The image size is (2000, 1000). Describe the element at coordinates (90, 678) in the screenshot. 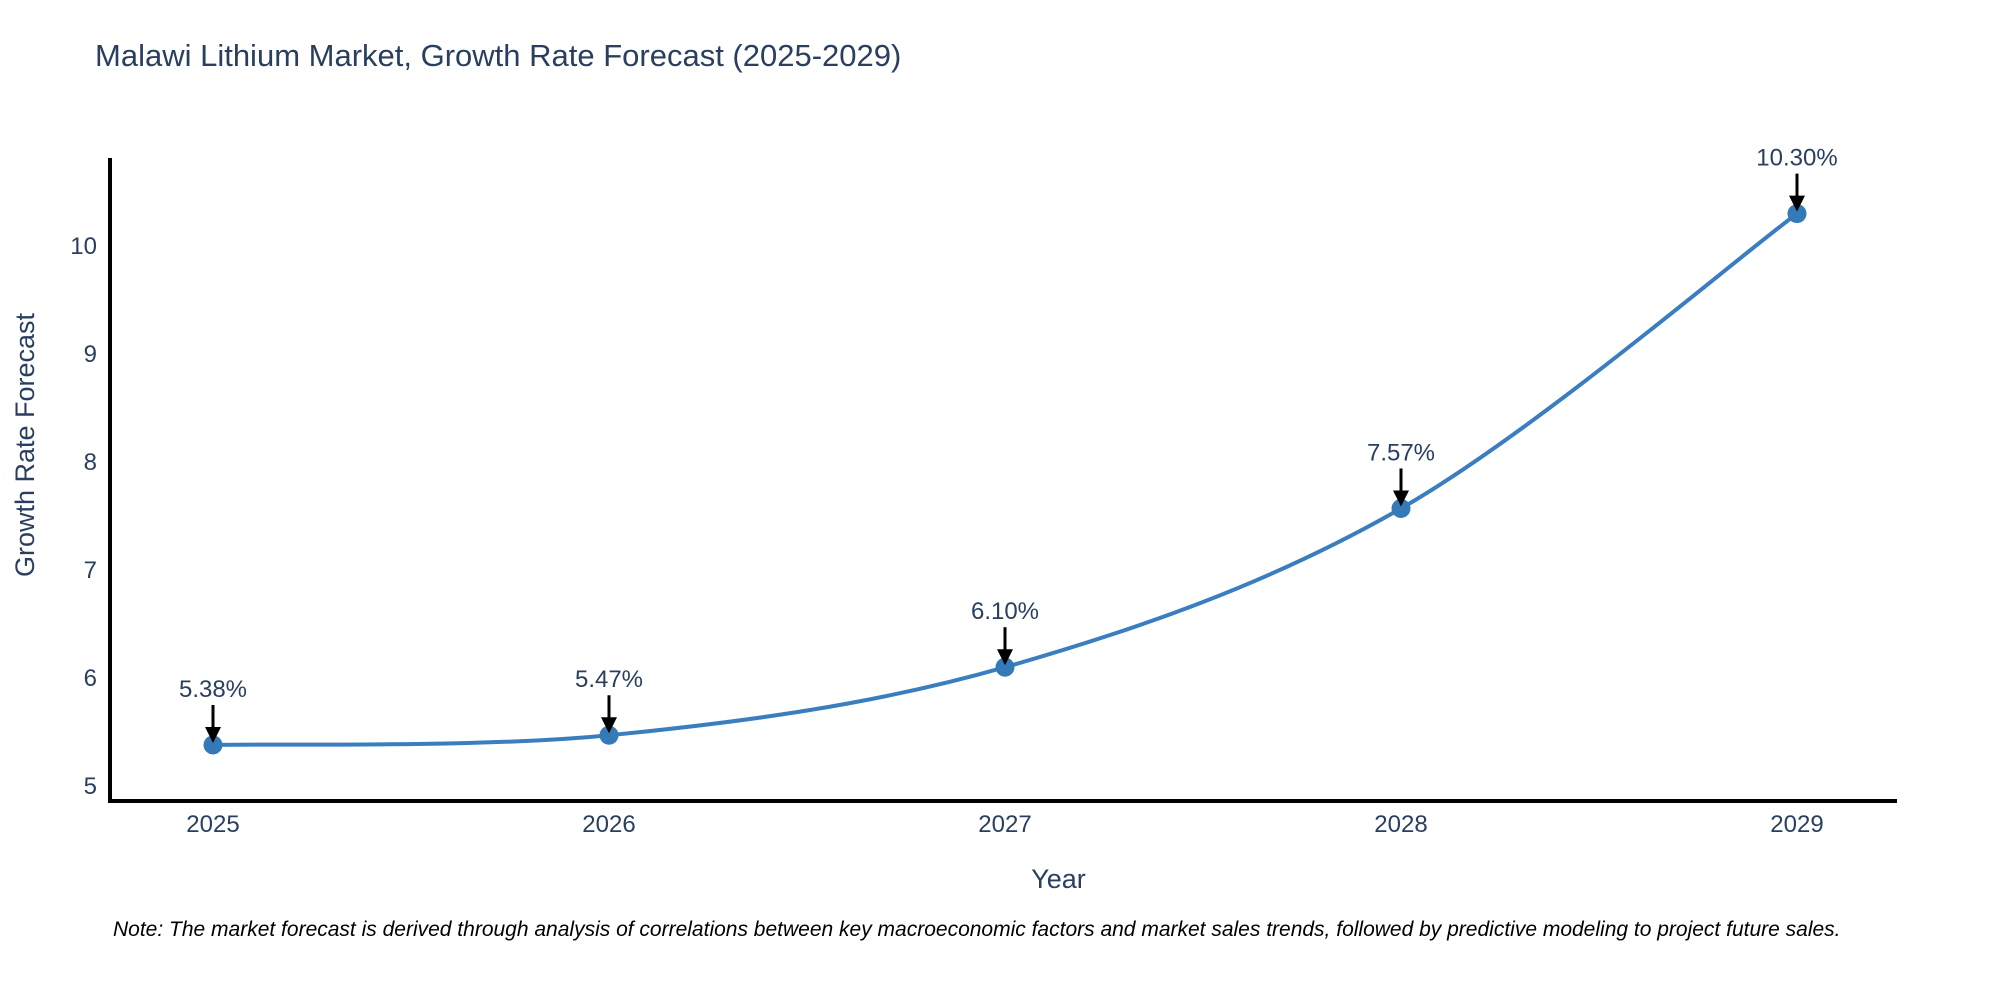

I see `y-tick-label-6: 6` at that location.